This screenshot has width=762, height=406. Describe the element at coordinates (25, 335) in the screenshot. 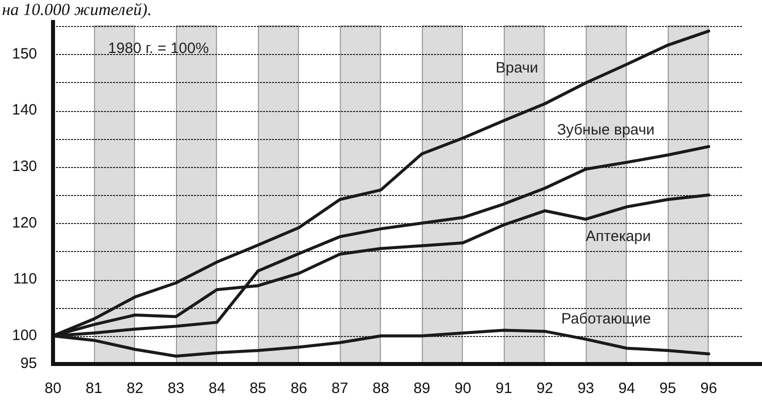

I see `y-tick-label: 100` at that location.